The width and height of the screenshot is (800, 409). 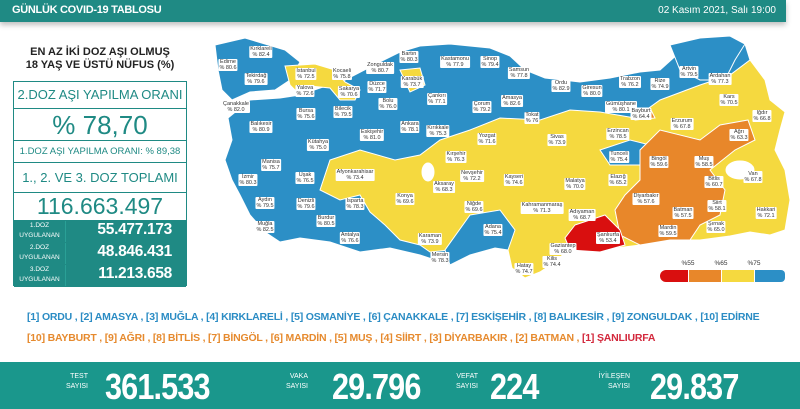 What do you see at coordinates (490, 65) in the screenshot?
I see `province-value: % 79.4` at bounding box center [490, 65].